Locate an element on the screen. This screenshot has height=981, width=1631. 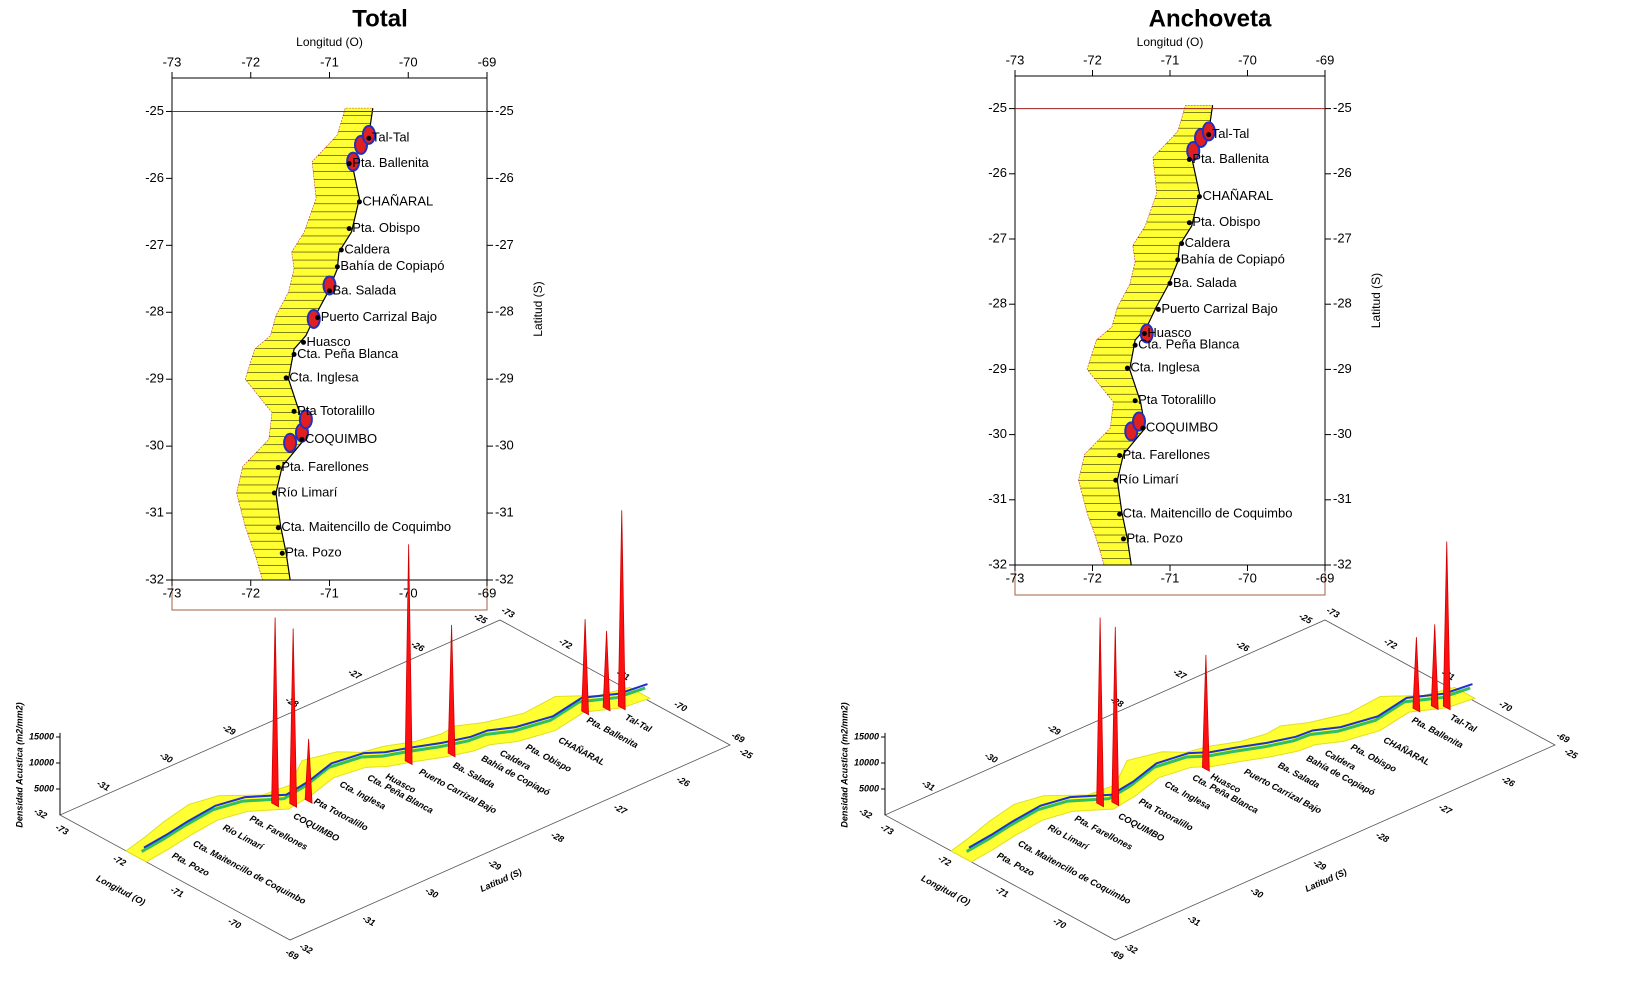
x-tick-label: -71 is located at coordinates (1170, 577).